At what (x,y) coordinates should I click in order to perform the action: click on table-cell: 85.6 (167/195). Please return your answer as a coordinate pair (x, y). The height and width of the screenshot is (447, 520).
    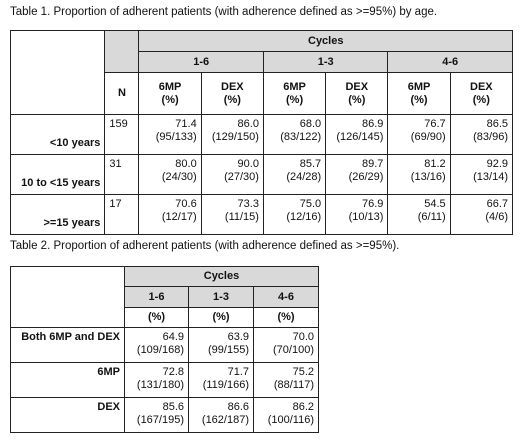
    Looking at the image, I should click on (156, 415).